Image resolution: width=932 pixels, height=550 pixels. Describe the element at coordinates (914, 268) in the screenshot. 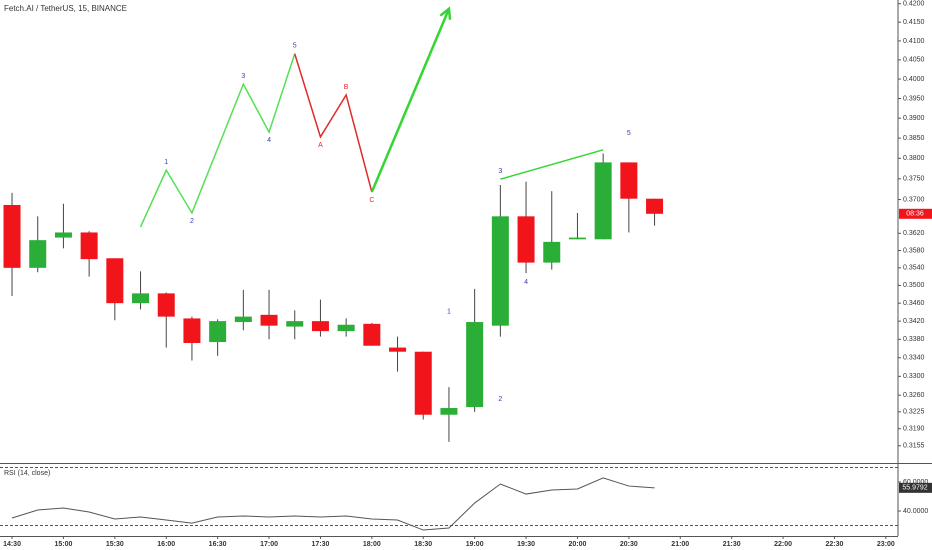

I see `y-tick-label: 0.3540` at that location.